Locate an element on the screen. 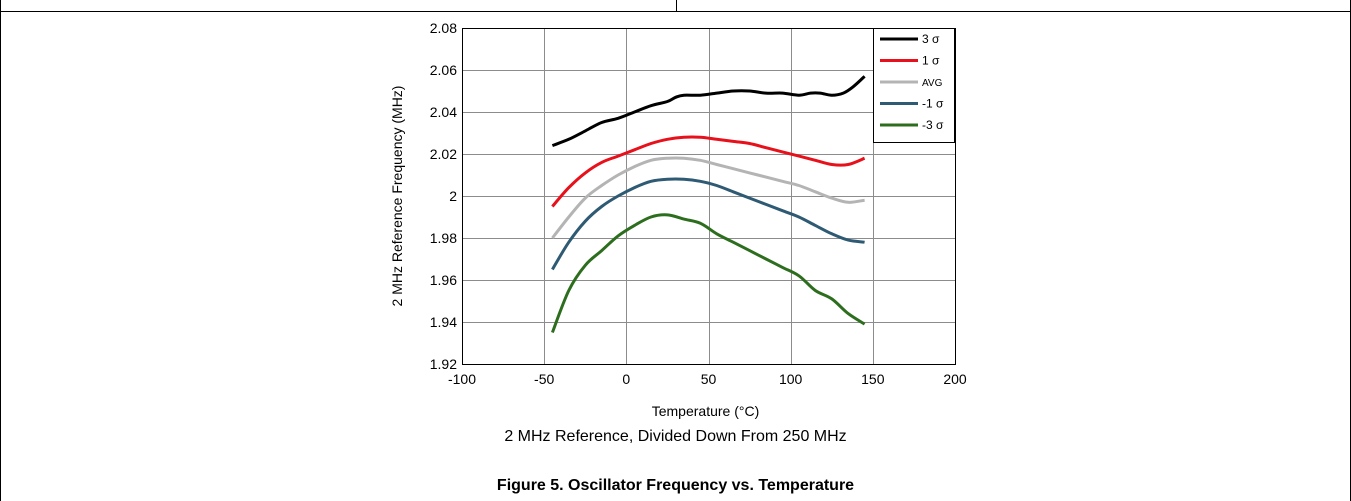  legend-label: 3 σ is located at coordinates (931, 39).